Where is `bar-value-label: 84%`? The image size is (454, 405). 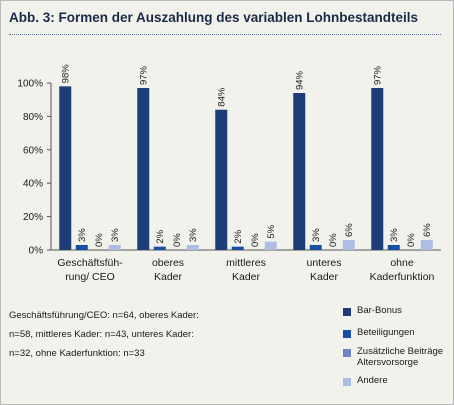
bar-value-label: 84% is located at coordinates (222, 97).